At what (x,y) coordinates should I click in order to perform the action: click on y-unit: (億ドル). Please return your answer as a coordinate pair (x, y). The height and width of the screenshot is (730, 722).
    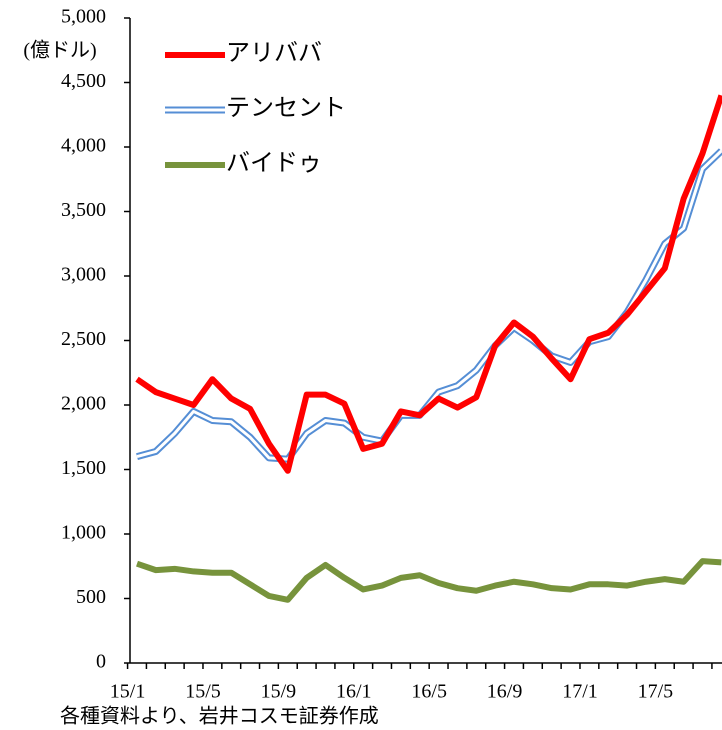
    Looking at the image, I should click on (59, 50).